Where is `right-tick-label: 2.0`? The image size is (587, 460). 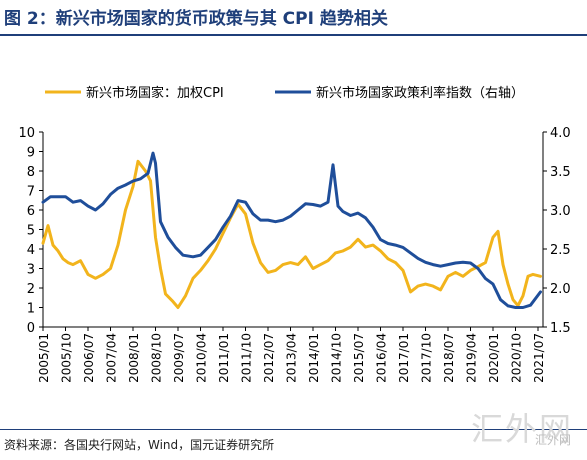 right-tick-label: 2.0 is located at coordinates (560, 289).